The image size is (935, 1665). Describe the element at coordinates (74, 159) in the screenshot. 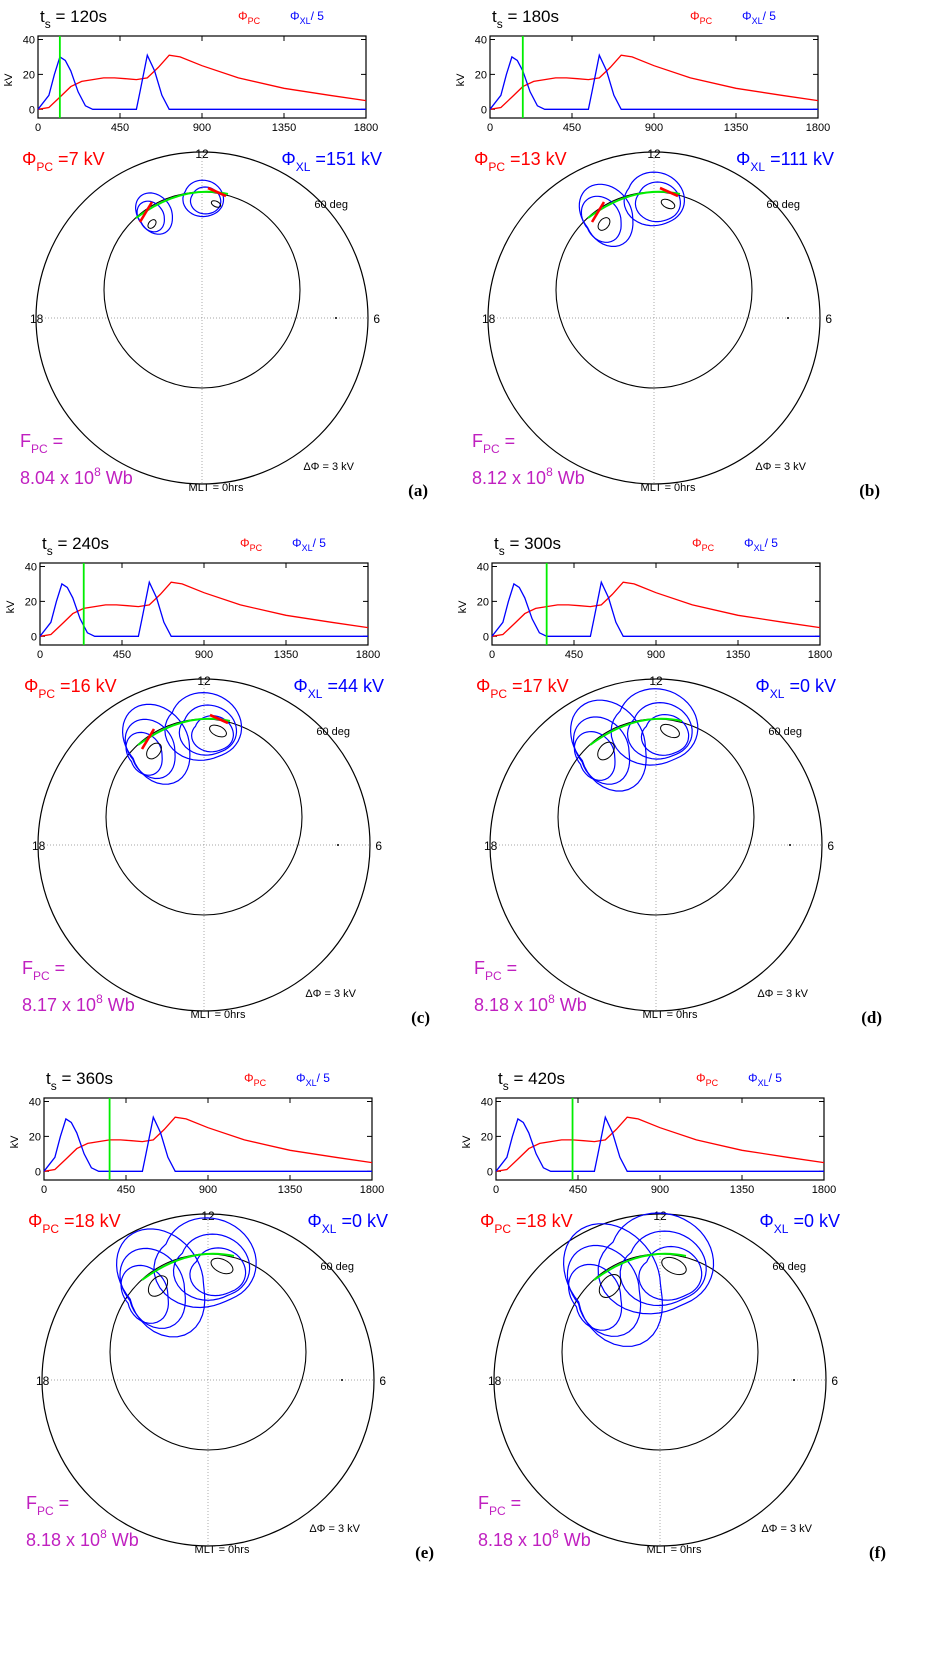

I see `phi-pc-value: 7` at that location.